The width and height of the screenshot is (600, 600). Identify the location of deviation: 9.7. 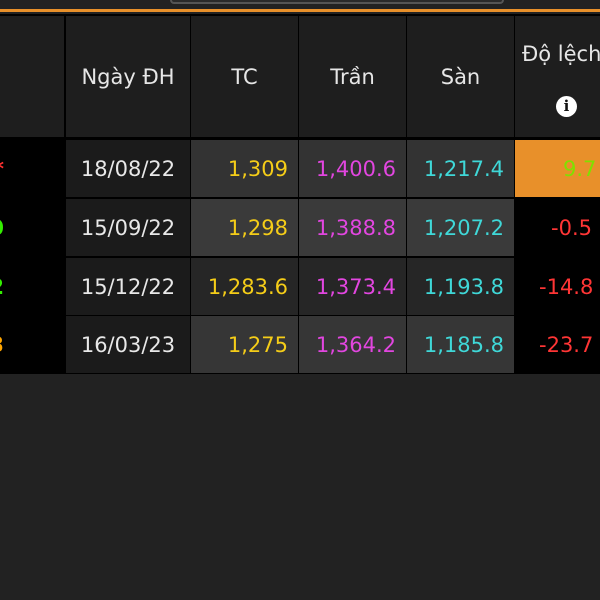
(557, 168).